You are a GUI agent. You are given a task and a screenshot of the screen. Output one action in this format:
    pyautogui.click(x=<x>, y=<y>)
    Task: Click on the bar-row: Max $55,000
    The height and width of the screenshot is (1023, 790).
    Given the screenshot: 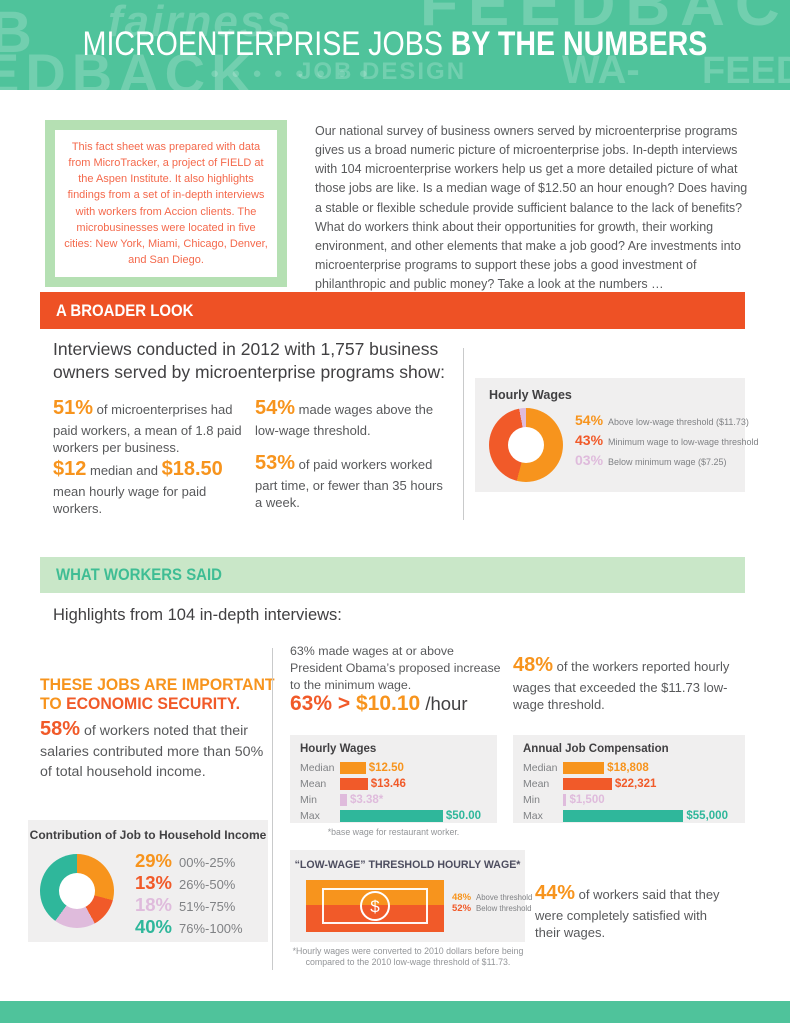 What is the action you would take?
    pyautogui.click(x=629, y=815)
    